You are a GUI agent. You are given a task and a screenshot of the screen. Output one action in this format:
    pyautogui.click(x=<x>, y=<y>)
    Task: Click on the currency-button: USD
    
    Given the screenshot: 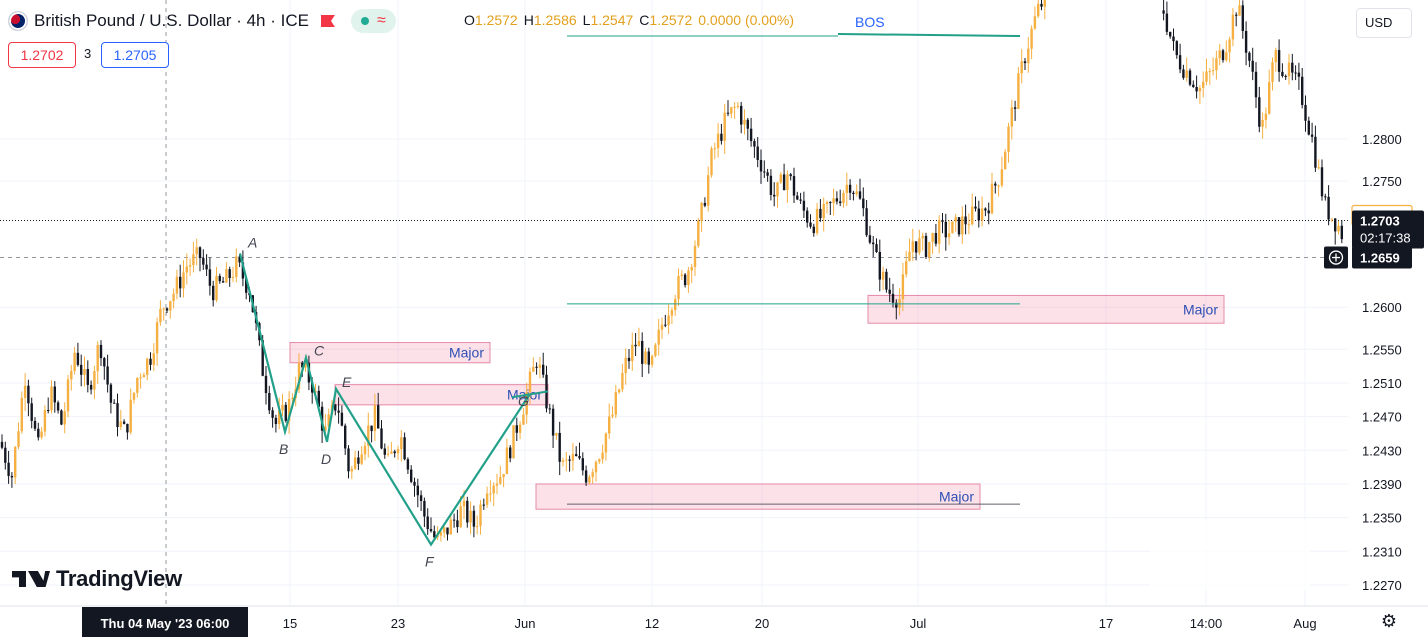 What is the action you would take?
    pyautogui.click(x=1384, y=23)
    